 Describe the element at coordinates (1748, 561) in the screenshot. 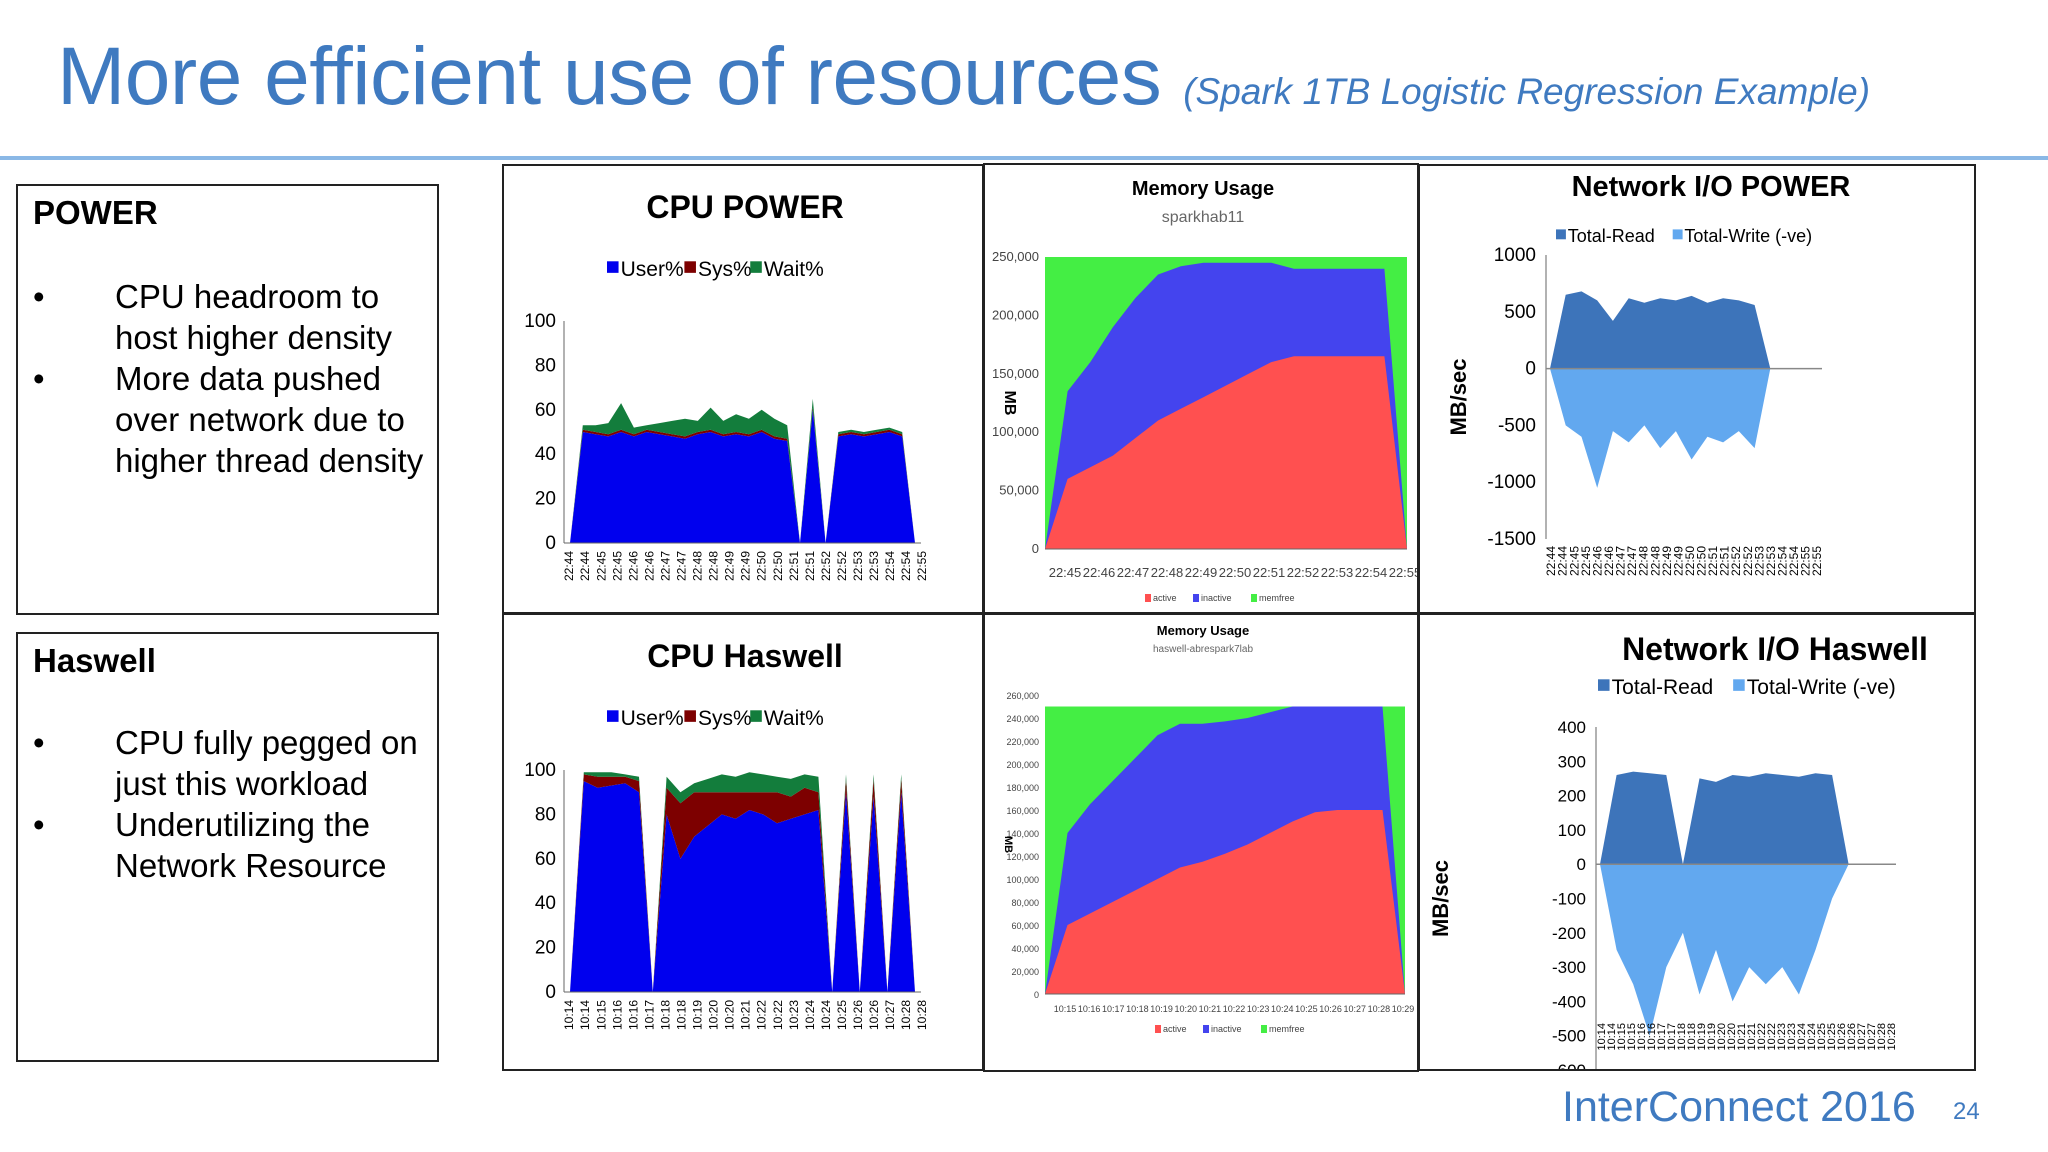

I see `x-tick-label: 22:52` at that location.